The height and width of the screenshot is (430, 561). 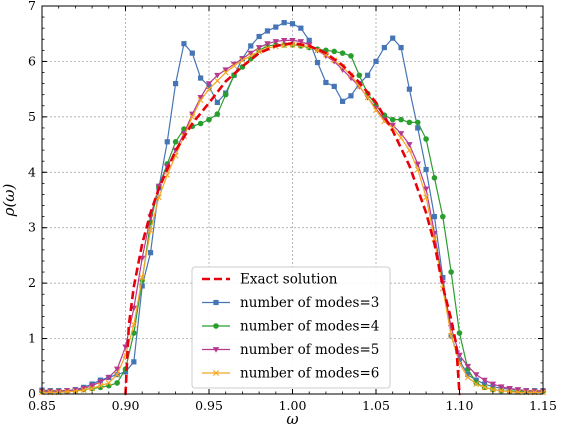 What do you see at coordinates (216, 326) in the screenshot?
I see `legend-marker` at bounding box center [216, 326].